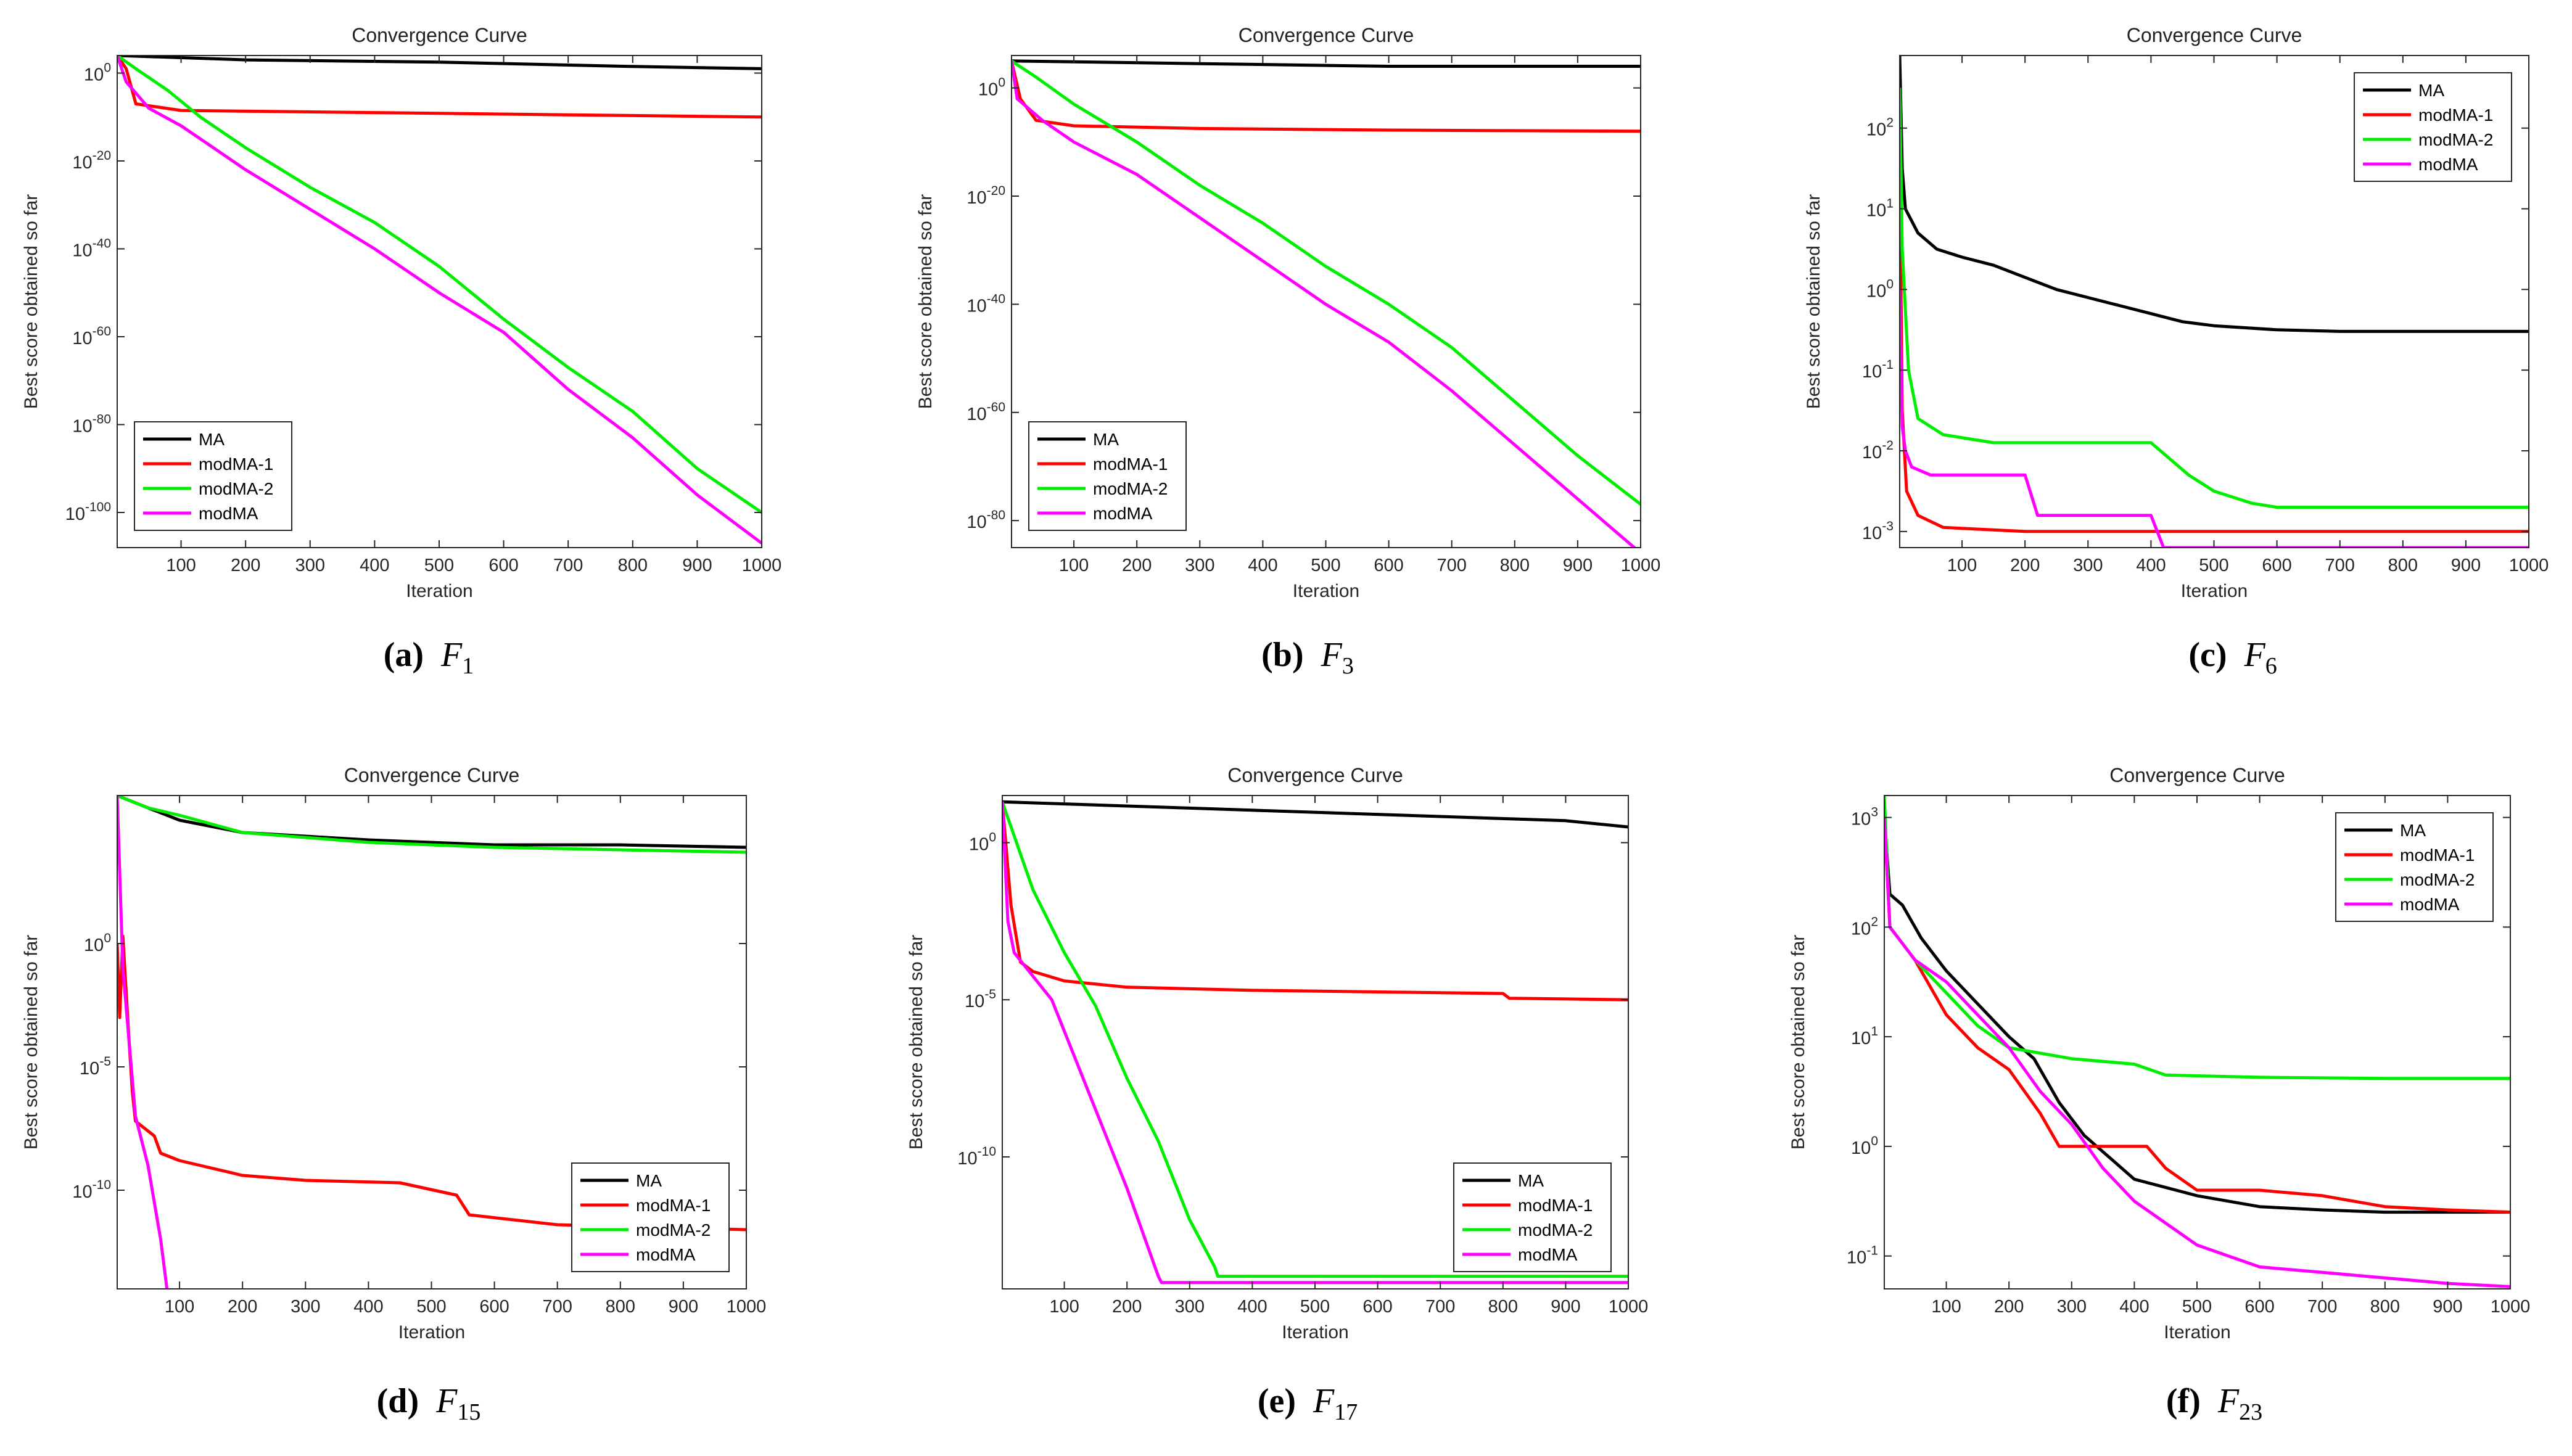 This screenshot has width=2572, height=1456. What do you see at coordinates (428, 1404) in the screenshot?
I see `caption-d: (d) F15` at bounding box center [428, 1404].